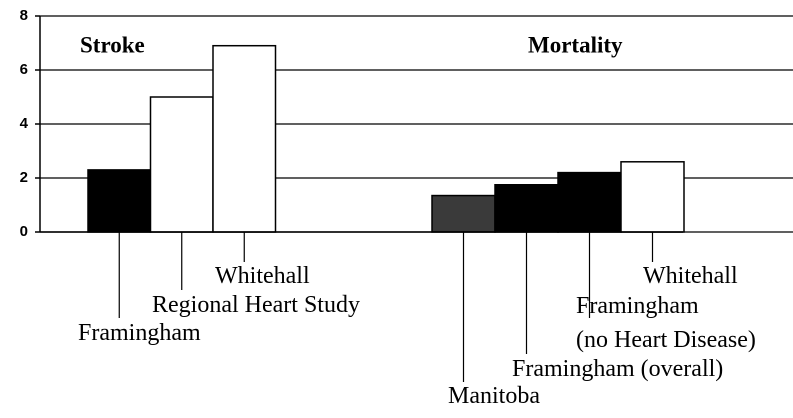  I want to click on y-tick-label: 0, so click(24, 231).